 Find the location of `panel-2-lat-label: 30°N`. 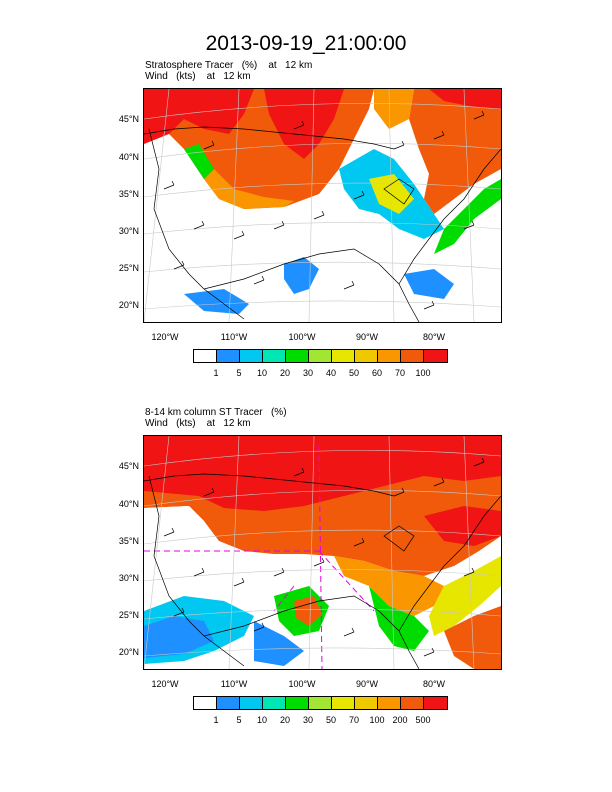

panel-2-lat-label: 30°N is located at coordinates (128, 578).